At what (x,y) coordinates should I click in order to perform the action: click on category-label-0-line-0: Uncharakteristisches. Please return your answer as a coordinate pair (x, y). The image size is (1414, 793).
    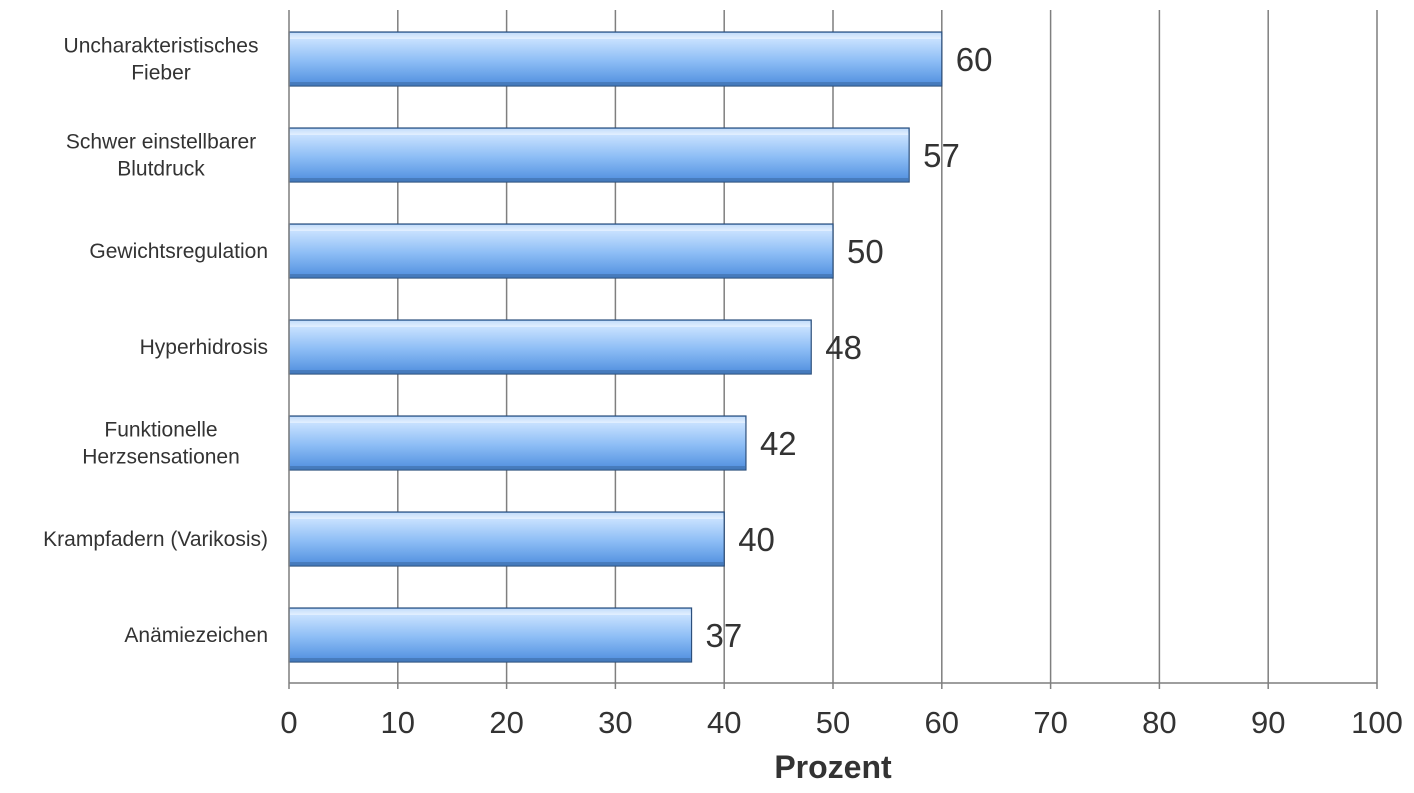
    Looking at the image, I should click on (161, 46).